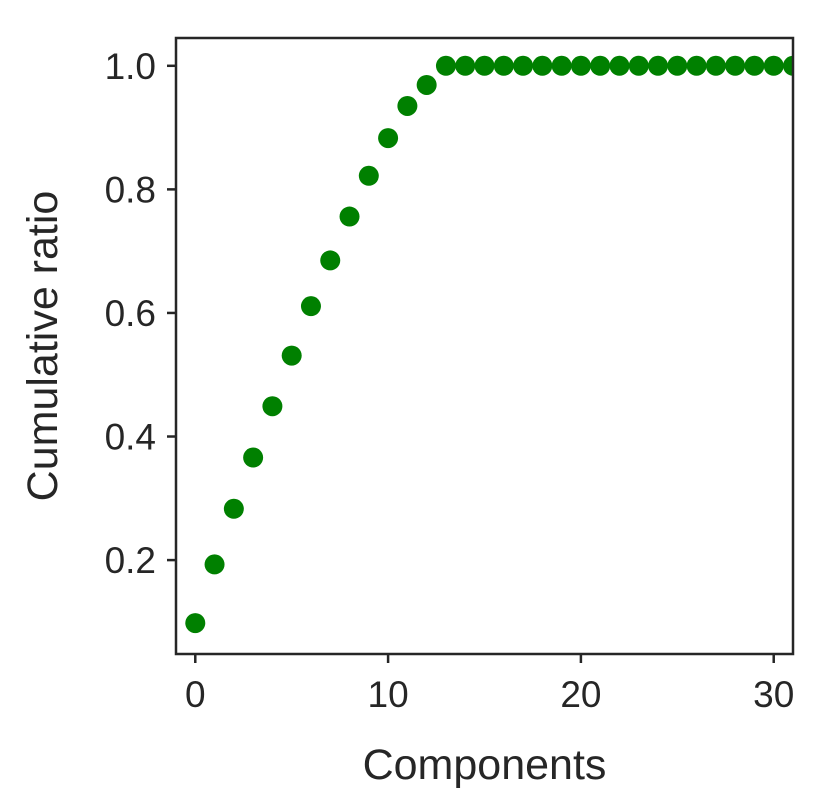 The height and width of the screenshot is (810, 831). I want to click on y-tick-label: 0.8, so click(130, 189).